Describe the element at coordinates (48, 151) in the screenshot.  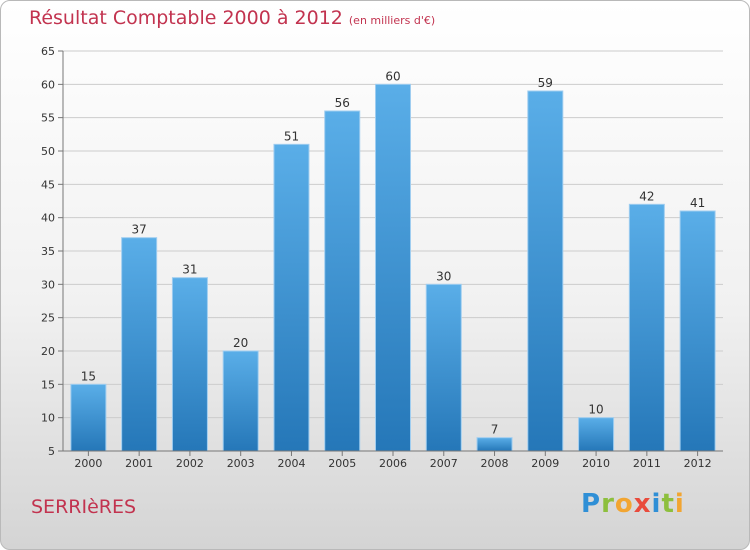
I see `y-tick-label: 50` at that location.